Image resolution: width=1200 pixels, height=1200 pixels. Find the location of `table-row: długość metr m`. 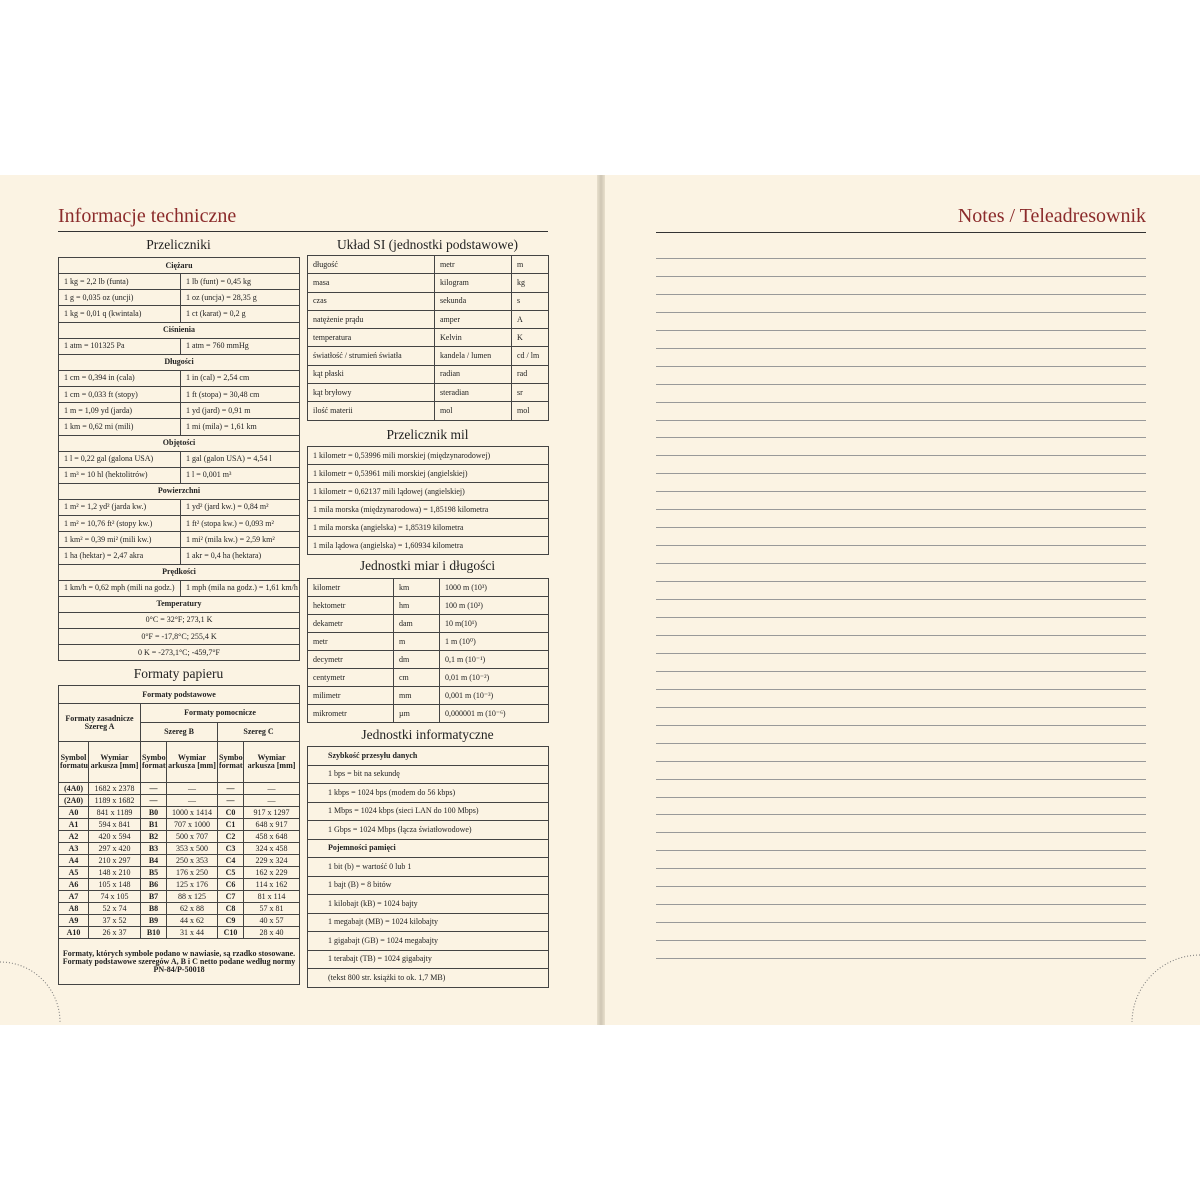

table-row: długość metr m is located at coordinates (428, 264).